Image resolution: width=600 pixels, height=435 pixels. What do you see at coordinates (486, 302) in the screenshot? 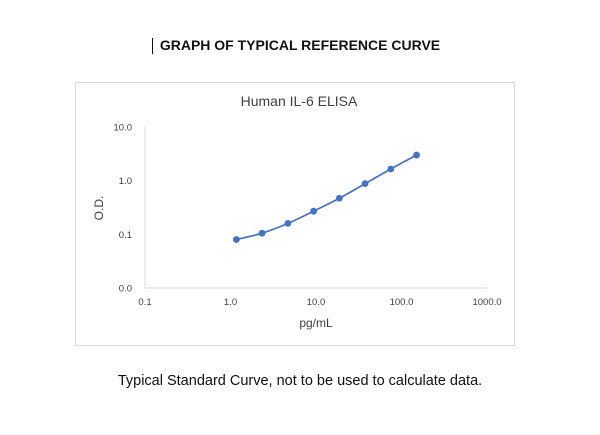
I see `x-tick-label: 1000.0` at bounding box center [486, 302].